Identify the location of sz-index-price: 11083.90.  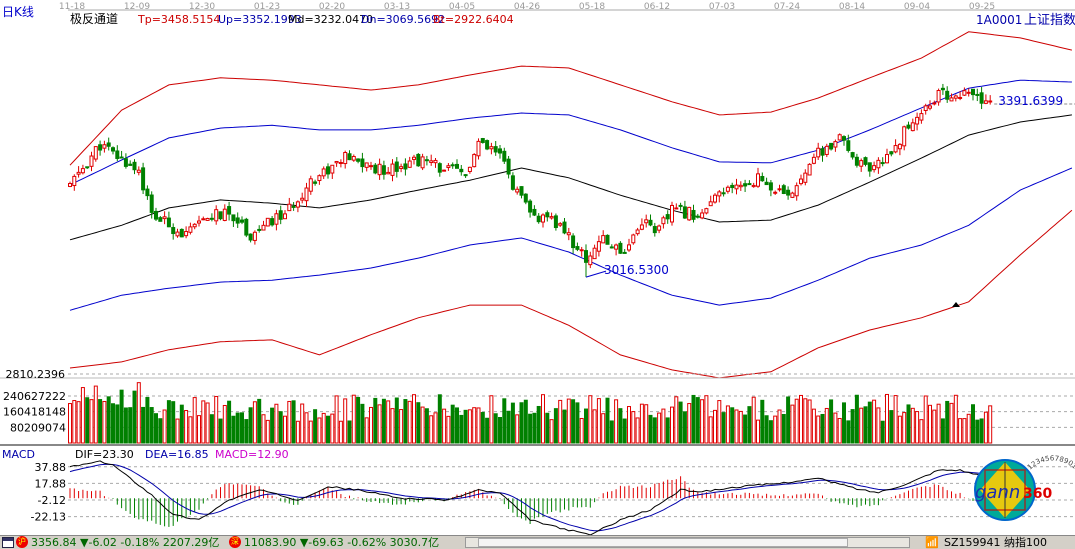
(270, 542).